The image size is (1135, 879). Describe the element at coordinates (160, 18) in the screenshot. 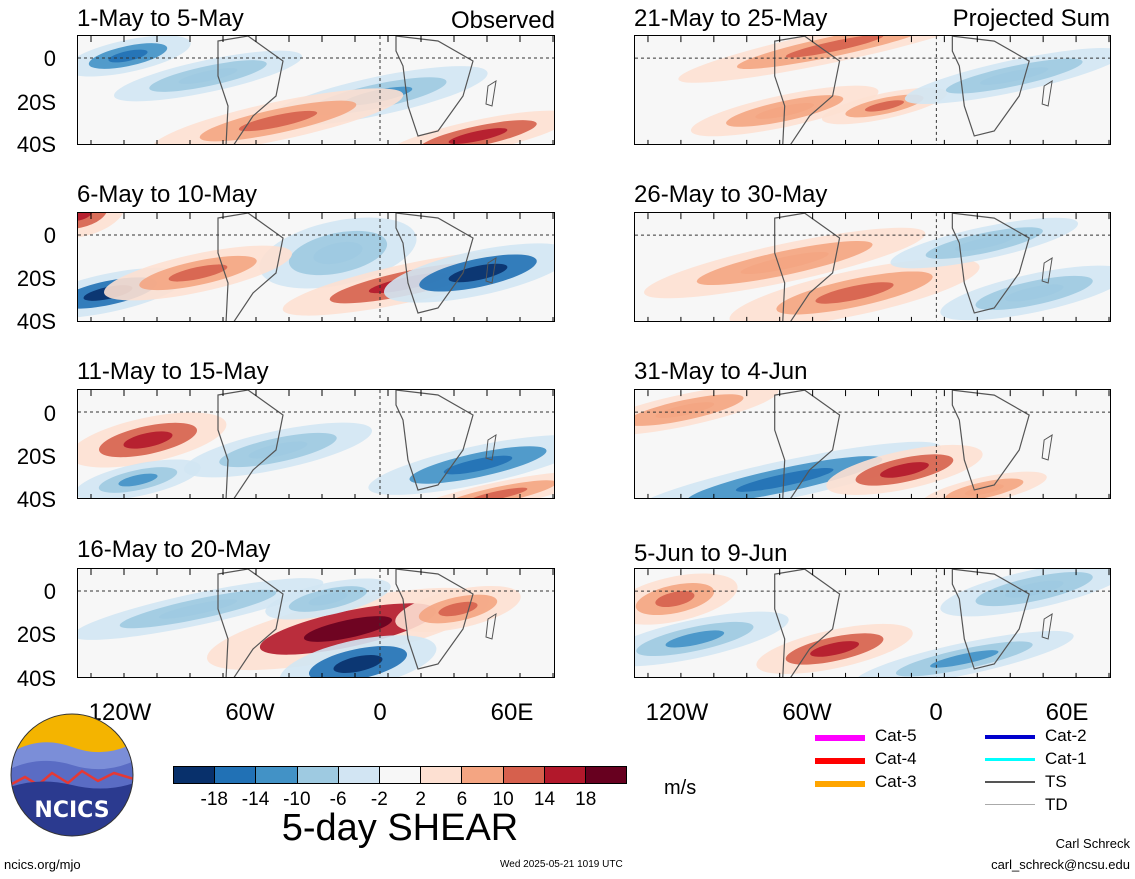

I see `panel-title-left-1: 1-May to 5-May` at that location.